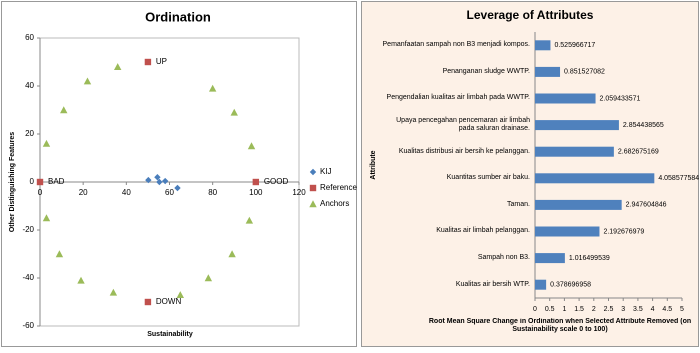 This screenshot has width=700, height=353. What do you see at coordinates (169, 192) in the screenshot?
I see `x-tick-label: 60` at bounding box center [169, 192].